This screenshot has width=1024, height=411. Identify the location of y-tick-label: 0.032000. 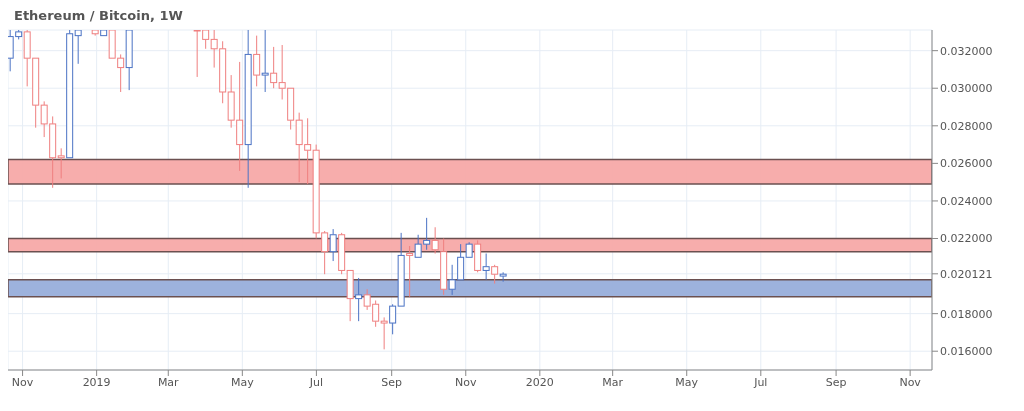
(966, 51).